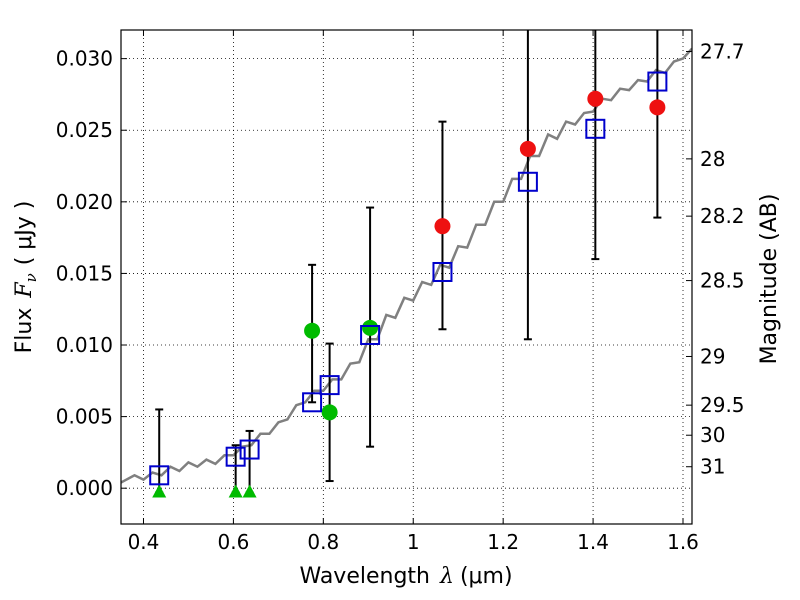  Describe the element at coordinates (84, 273) in the screenshot. I see `y-tick-label: 0.015` at that location.